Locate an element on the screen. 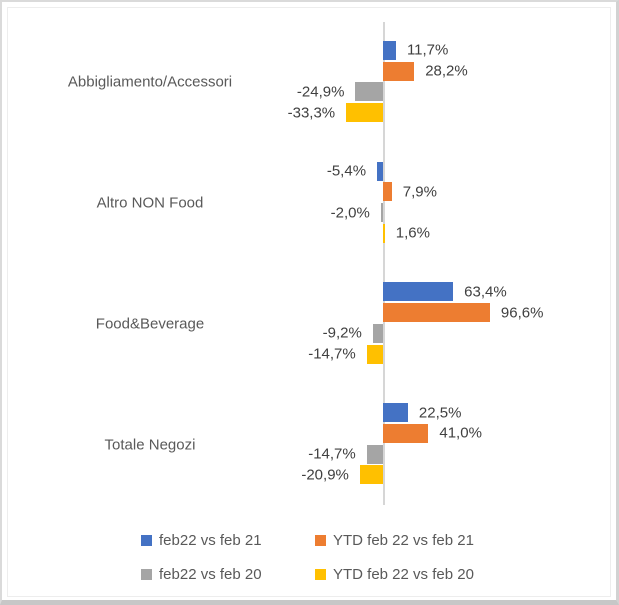 Image resolution: width=619 pixels, height=605 pixels. legend-swatch-blue is located at coordinates (146, 540).